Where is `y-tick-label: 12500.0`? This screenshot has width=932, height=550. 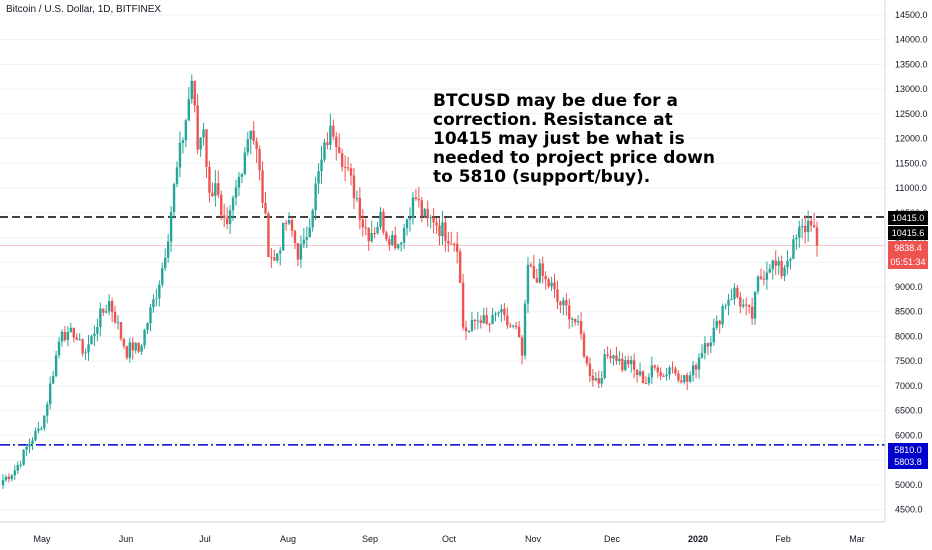
y-tick-label: 12500.0 is located at coordinates (911, 114).